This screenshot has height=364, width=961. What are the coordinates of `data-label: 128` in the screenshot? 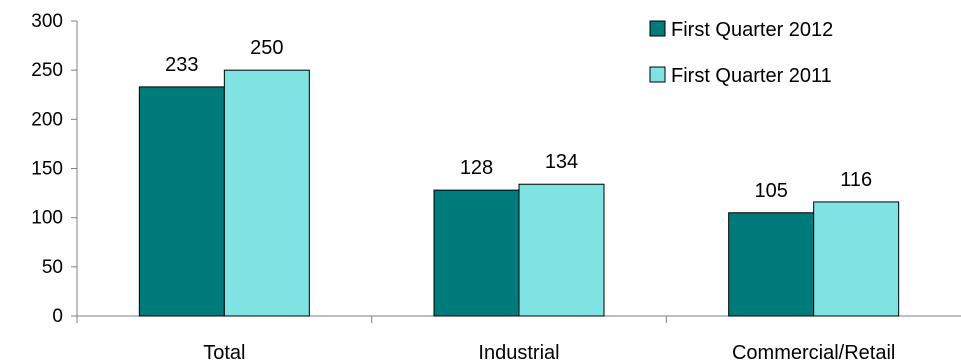 It's located at (476, 168).